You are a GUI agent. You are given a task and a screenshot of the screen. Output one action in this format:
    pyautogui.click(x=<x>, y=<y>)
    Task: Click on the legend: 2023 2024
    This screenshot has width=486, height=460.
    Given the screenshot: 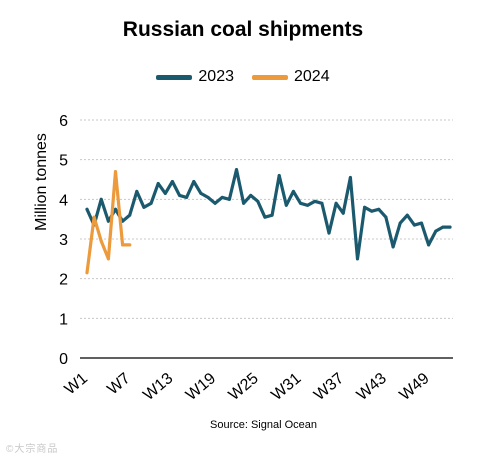 What is the action you would take?
    pyautogui.click(x=243, y=77)
    